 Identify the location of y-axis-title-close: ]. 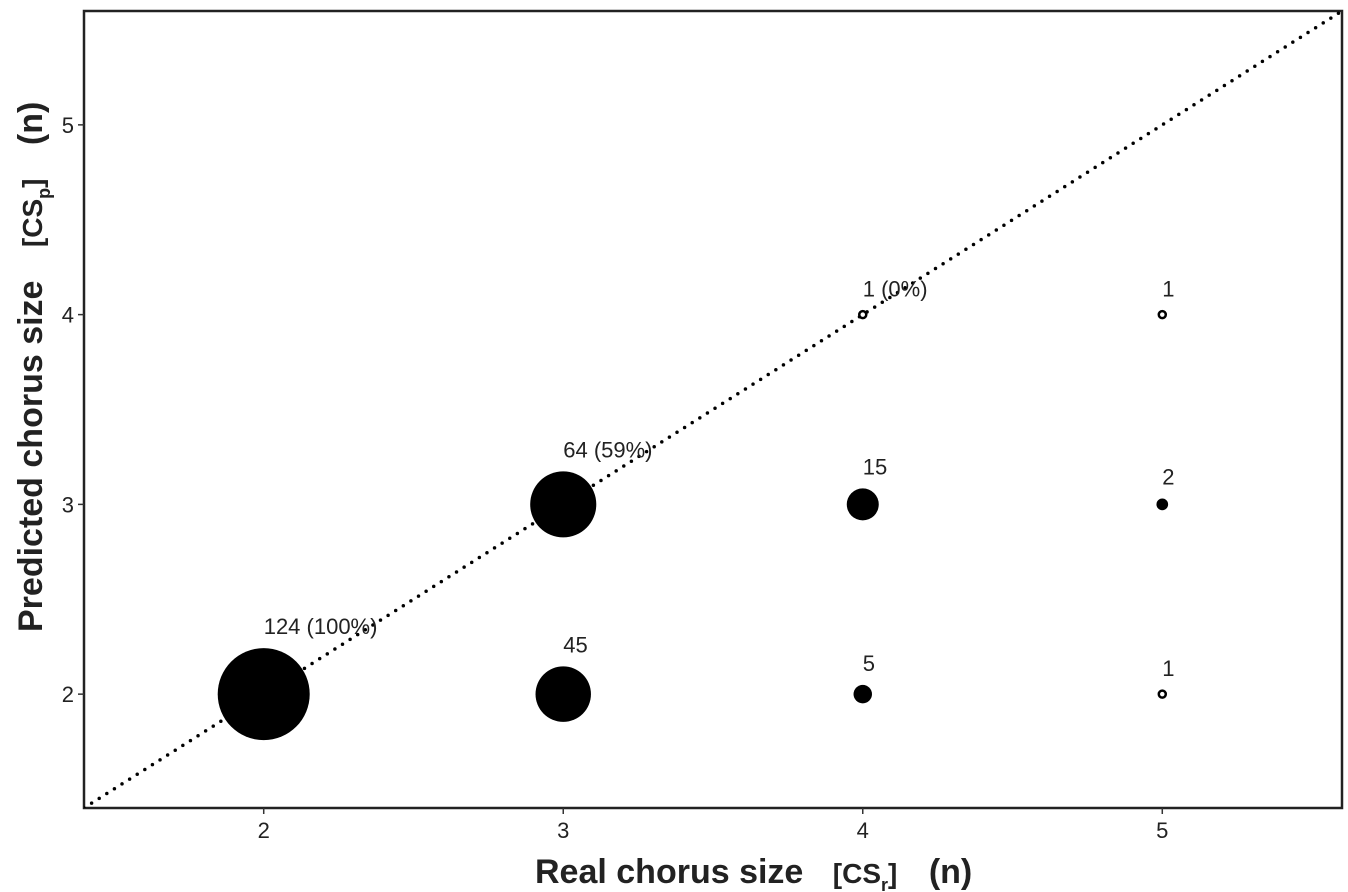
(32, 183).